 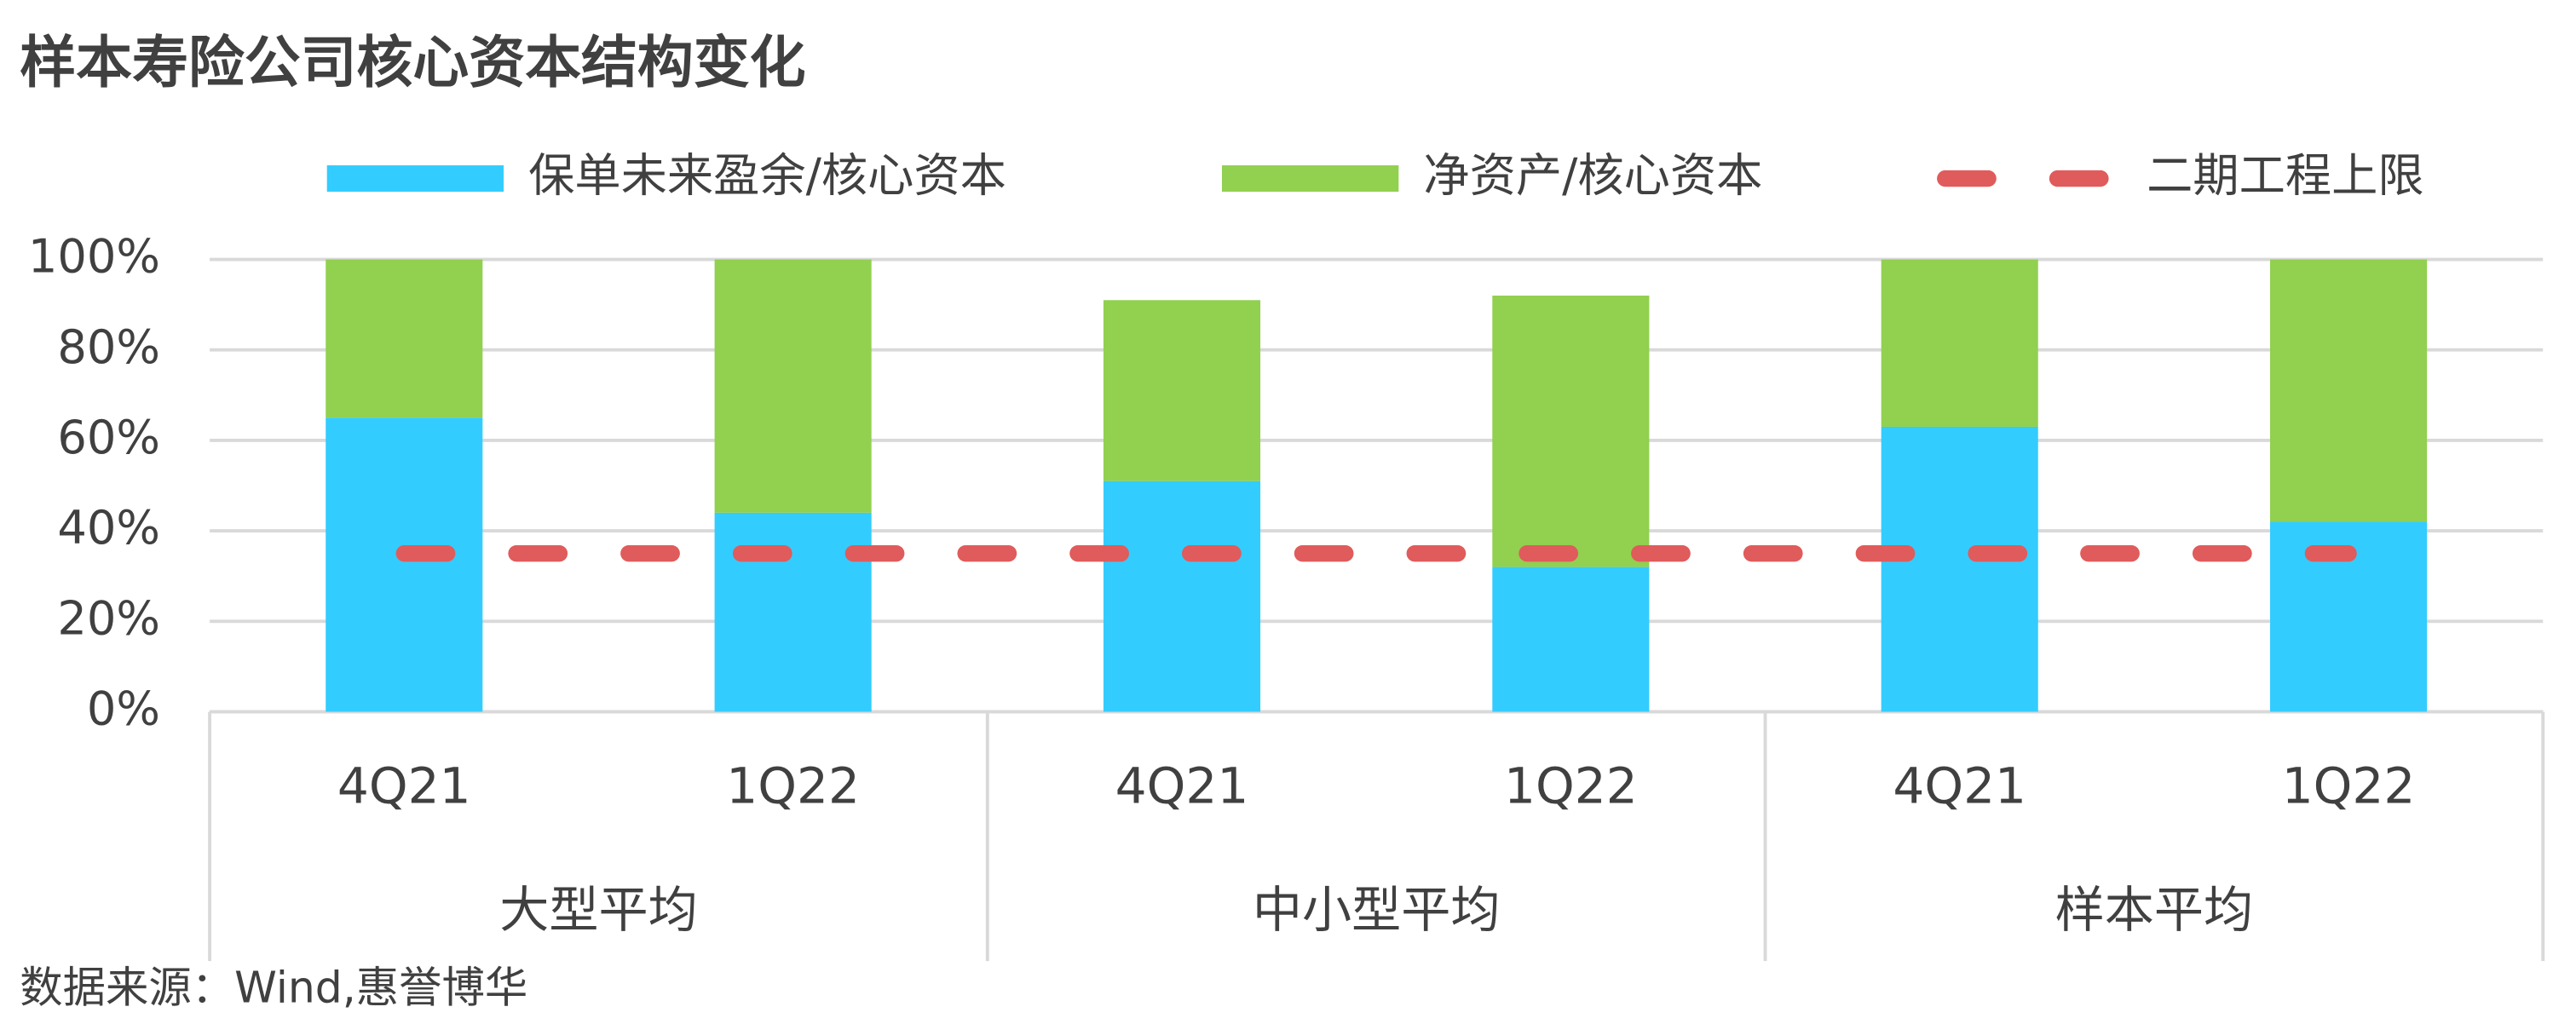 What do you see at coordinates (1377, 910) in the screenshot?
I see `group-label: 中小型平均` at bounding box center [1377, 910].